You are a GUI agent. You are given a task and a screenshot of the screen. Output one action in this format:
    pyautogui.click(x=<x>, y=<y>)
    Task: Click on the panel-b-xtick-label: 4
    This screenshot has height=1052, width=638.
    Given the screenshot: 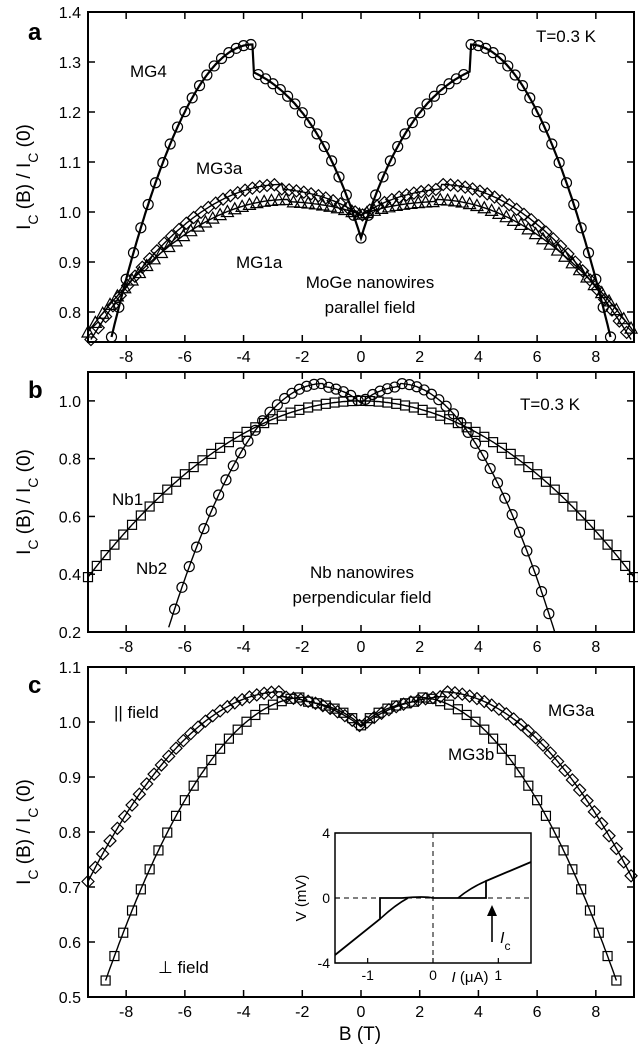 What is the action you would take?
    pyautogui.click(x=478, y=647)
    